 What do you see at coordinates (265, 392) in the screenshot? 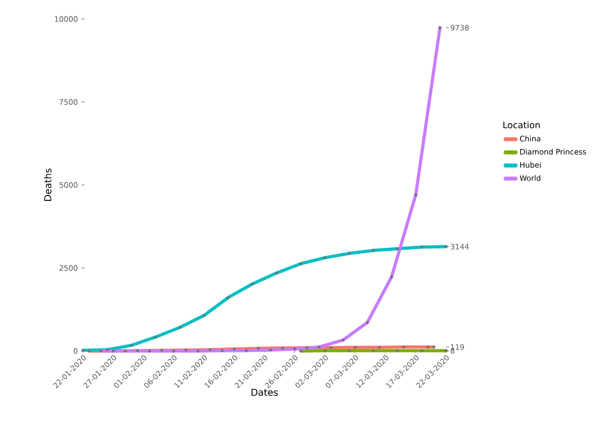
I see `x-axis-title: Dates` at bounding box center [265, 392].